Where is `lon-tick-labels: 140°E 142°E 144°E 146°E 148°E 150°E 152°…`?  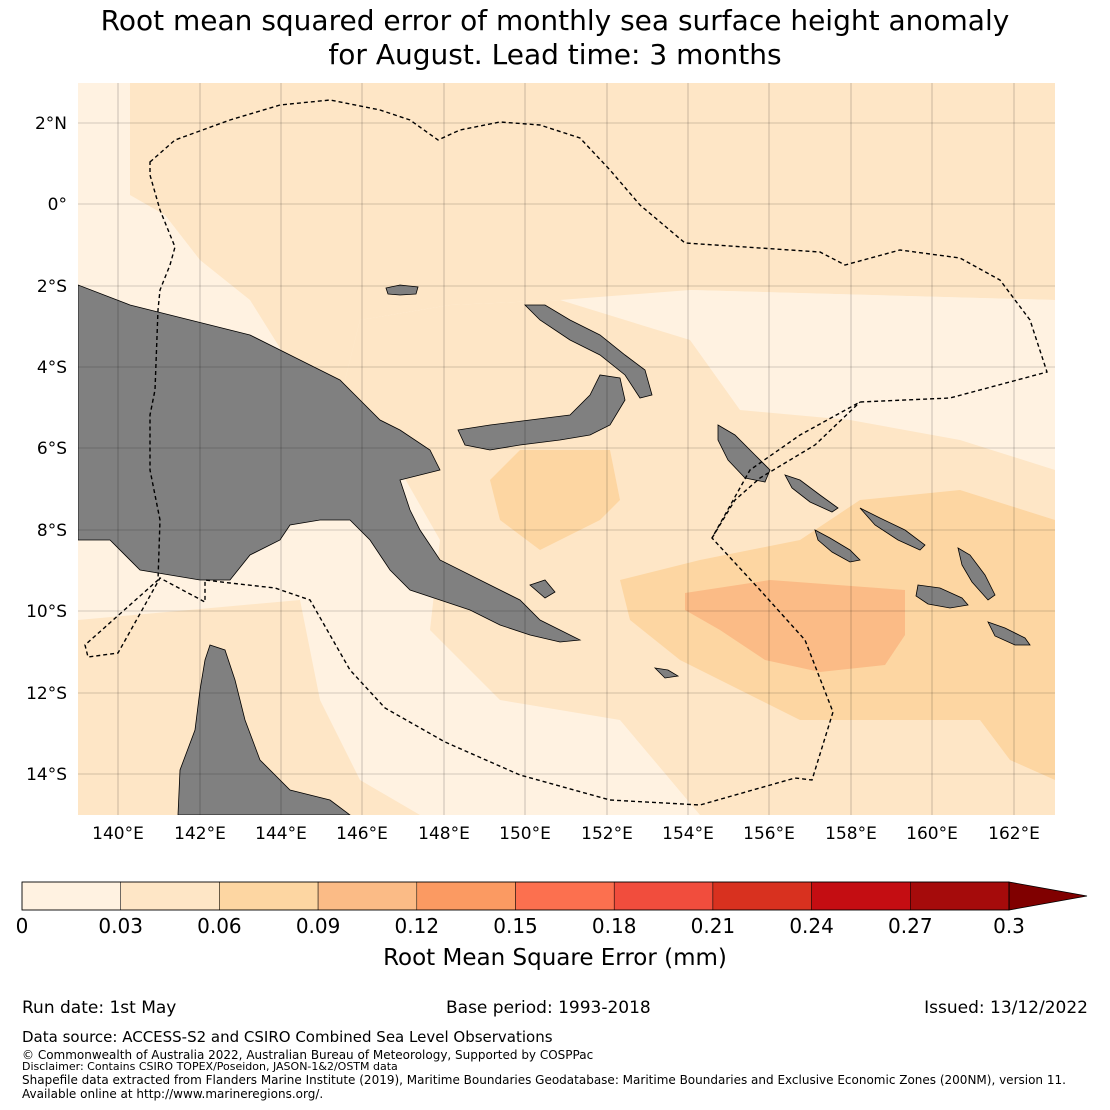
lon-tick-labels: 140°E 142°E 144°E 146°E 148°E 150°E 152°… is located at coordinates (566, 834).